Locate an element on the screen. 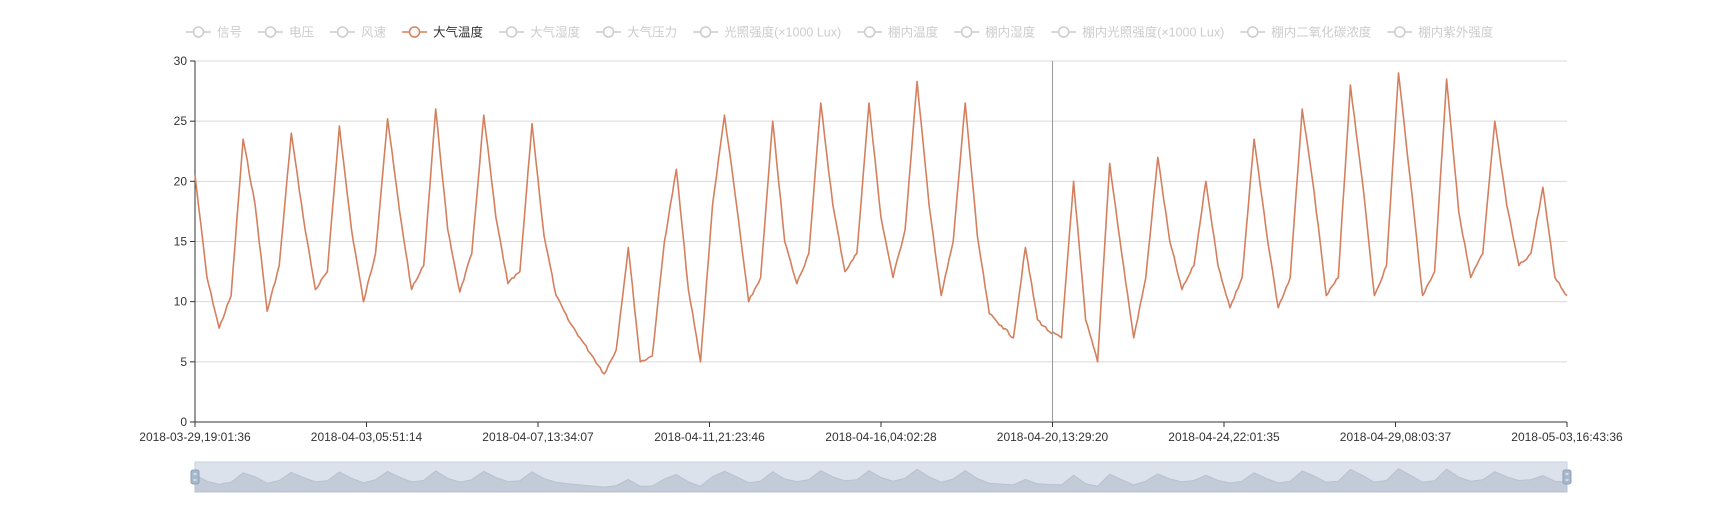  legend-label: 大气湿度 is located at coordinates (555, 32).